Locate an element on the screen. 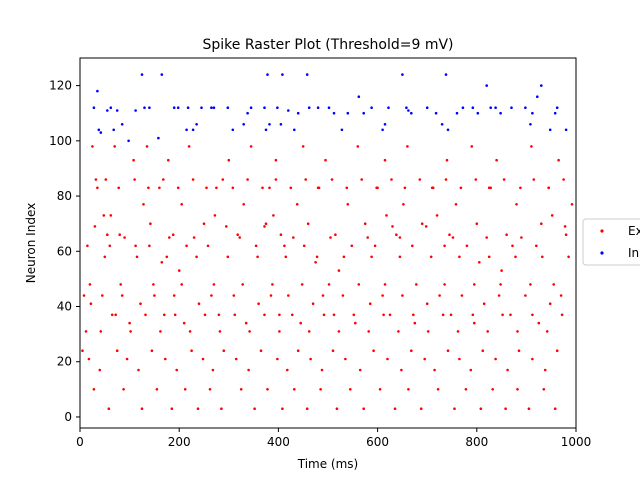  y-axis-ticks: 0 20 40 60 80 100 120 is located at coordinates (64, 251).